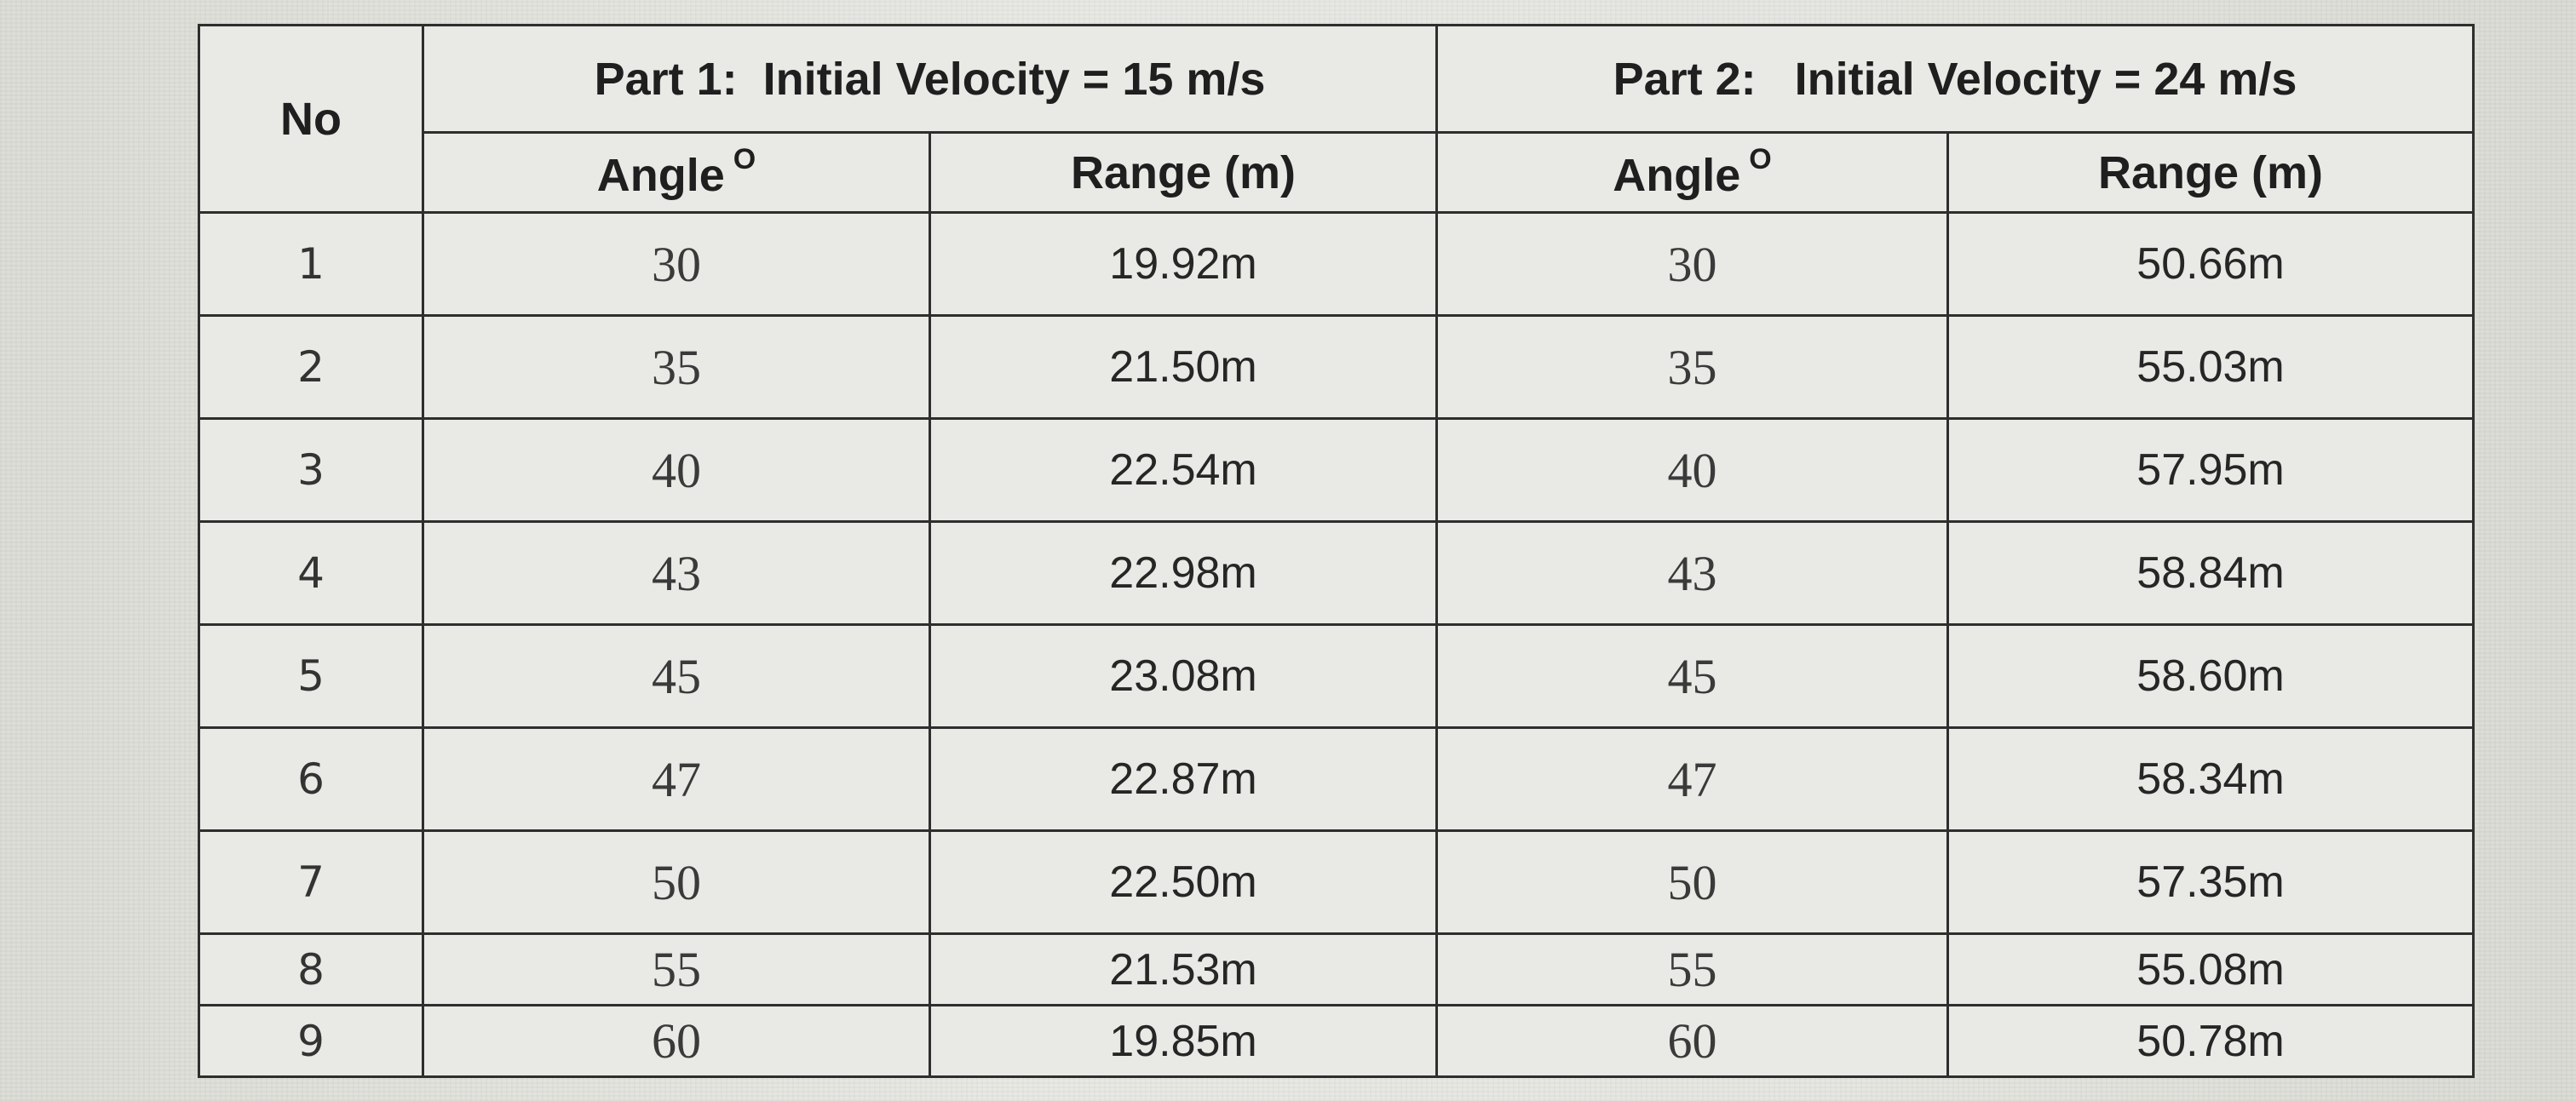 Image resolution: width=2576 pixels, height=1101 pixels. Describe the element at coordinates (1184, 1041) in the screenshot. I see `part1-range: 19.85m` at that location.